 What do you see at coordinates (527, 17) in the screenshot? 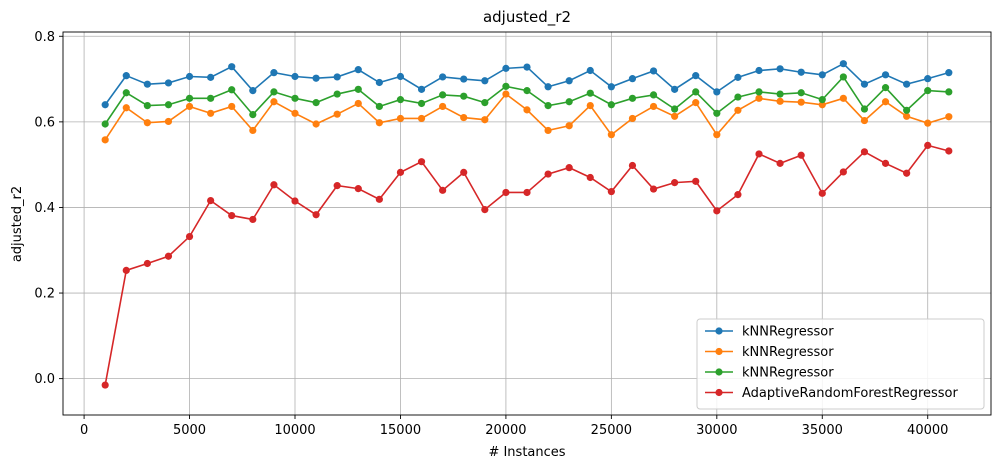
I see `chart-title: adjusted_r2` at bounding box center [527, 17].